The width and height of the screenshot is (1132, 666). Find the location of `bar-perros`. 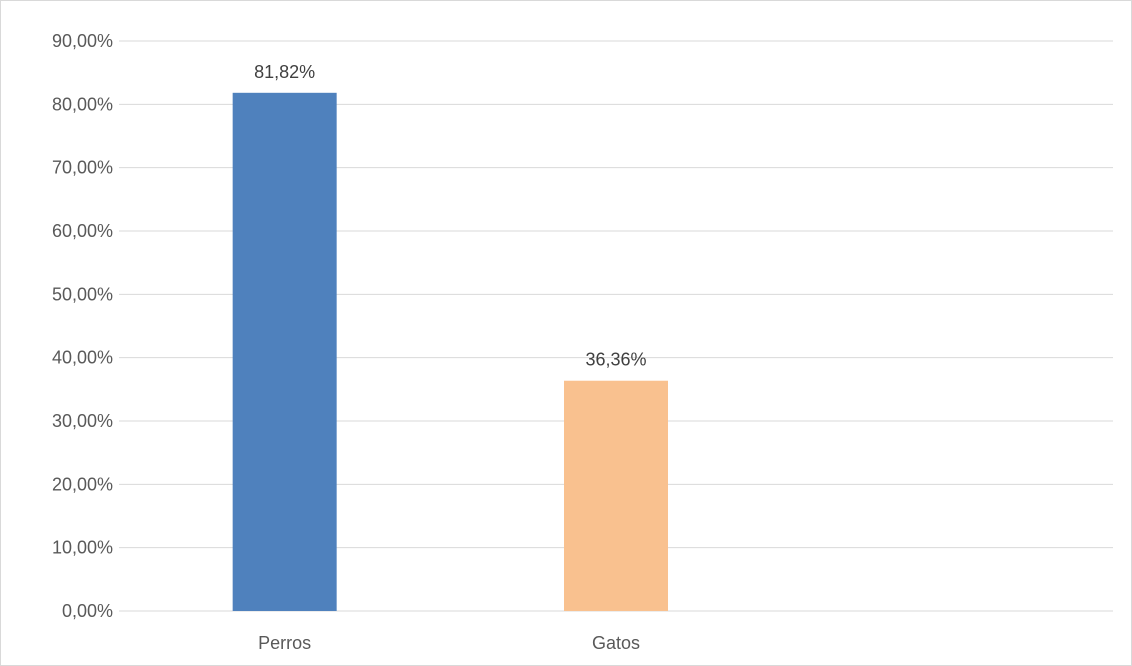

bar-perros is located at coordinates (284, 352).